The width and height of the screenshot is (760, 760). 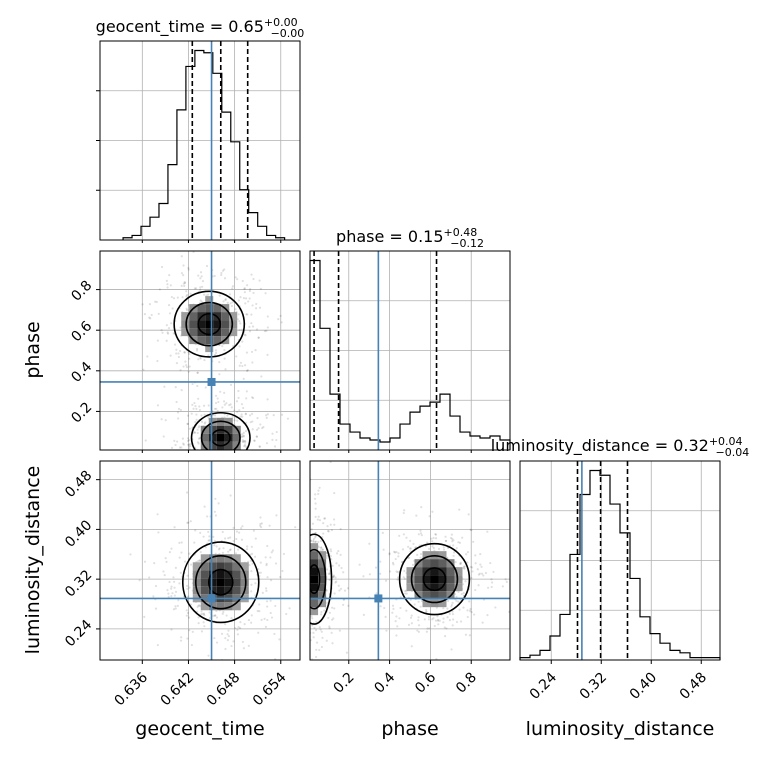 What do you see at coordinates (33, 560) in the screenshot?
I see `ylabel-luminosity-distance: luminosity_distance` at bounding box center [33, 560].